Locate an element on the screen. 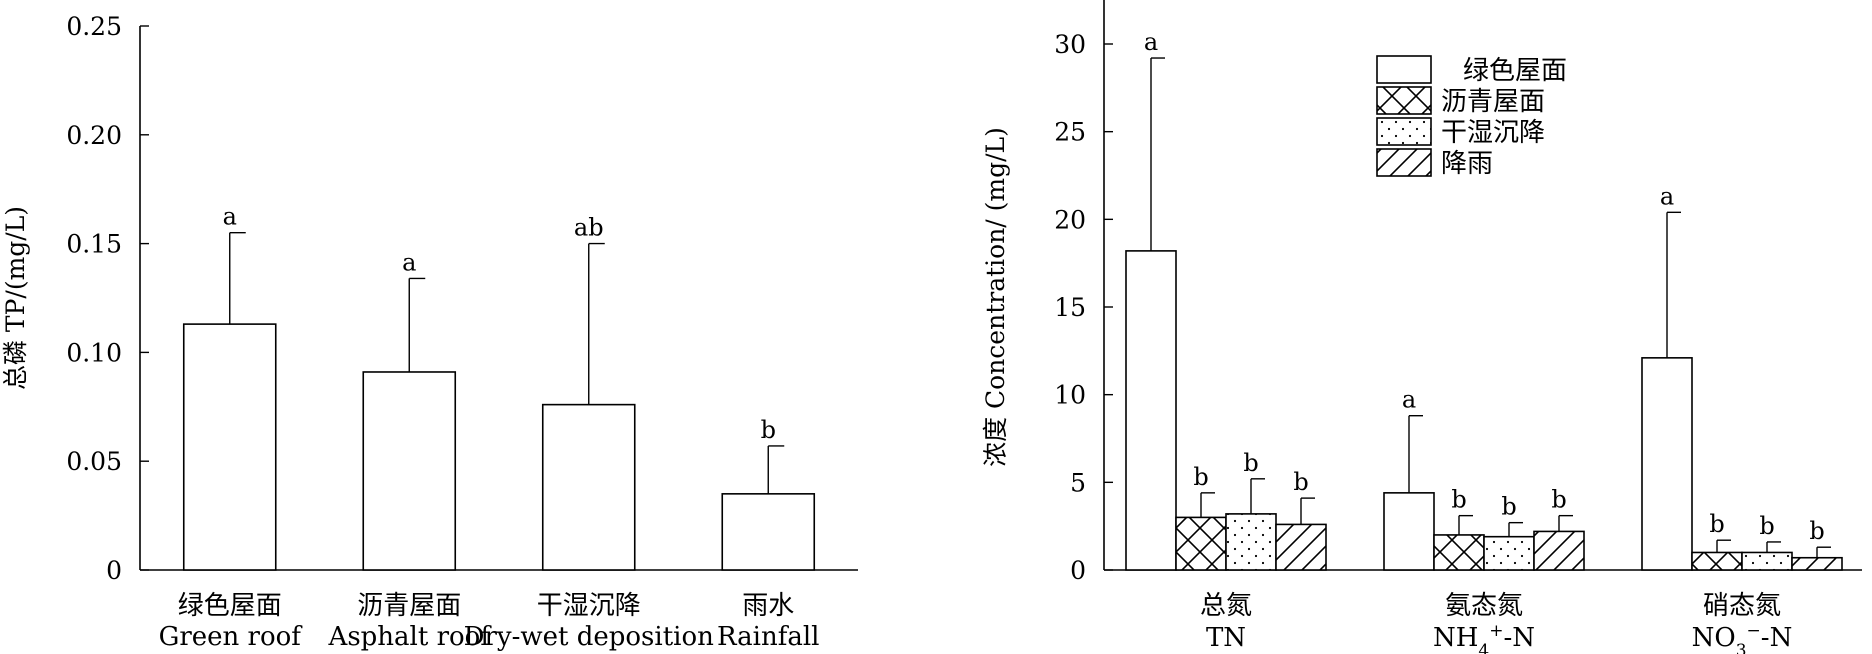 The height and width of the screenshot is (654, 1872). category-label-en: Rainfall is located at coordinates (768, 637).